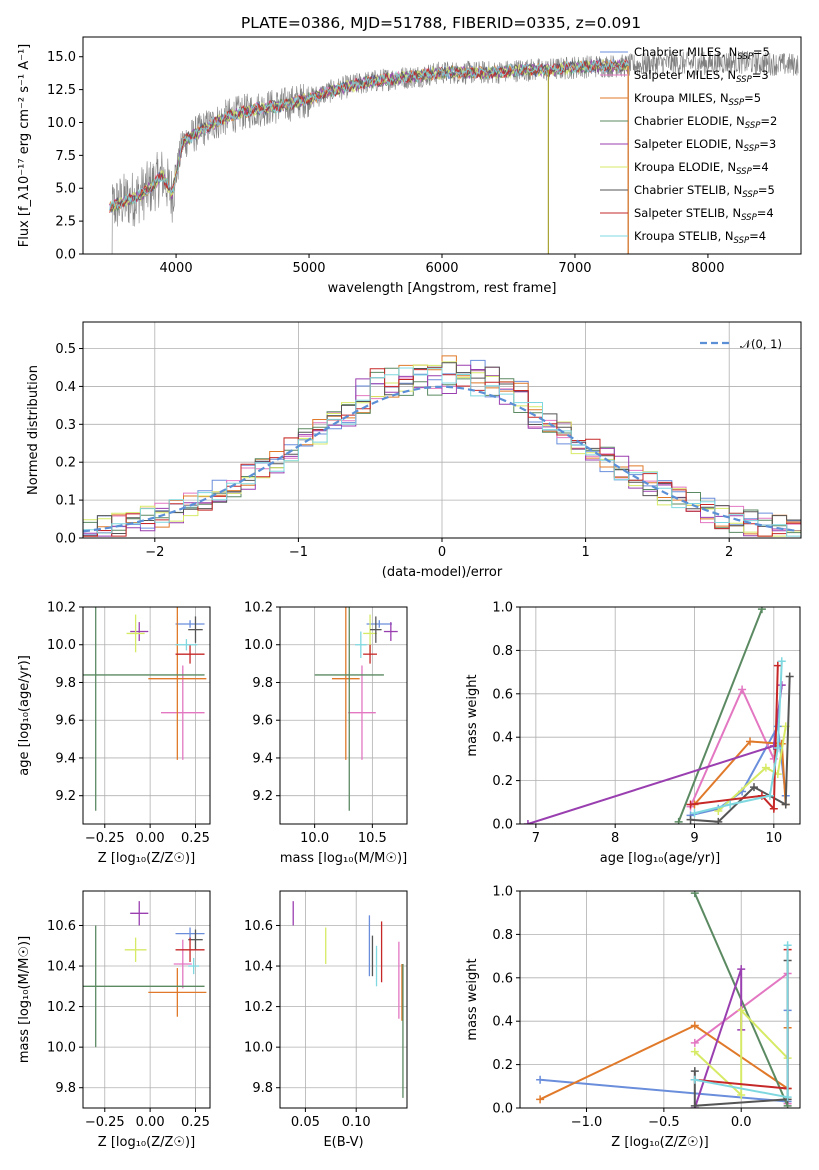 The image size is (819, 1170). I want to click on y-tick-label: 12.5, so click(61, 90).